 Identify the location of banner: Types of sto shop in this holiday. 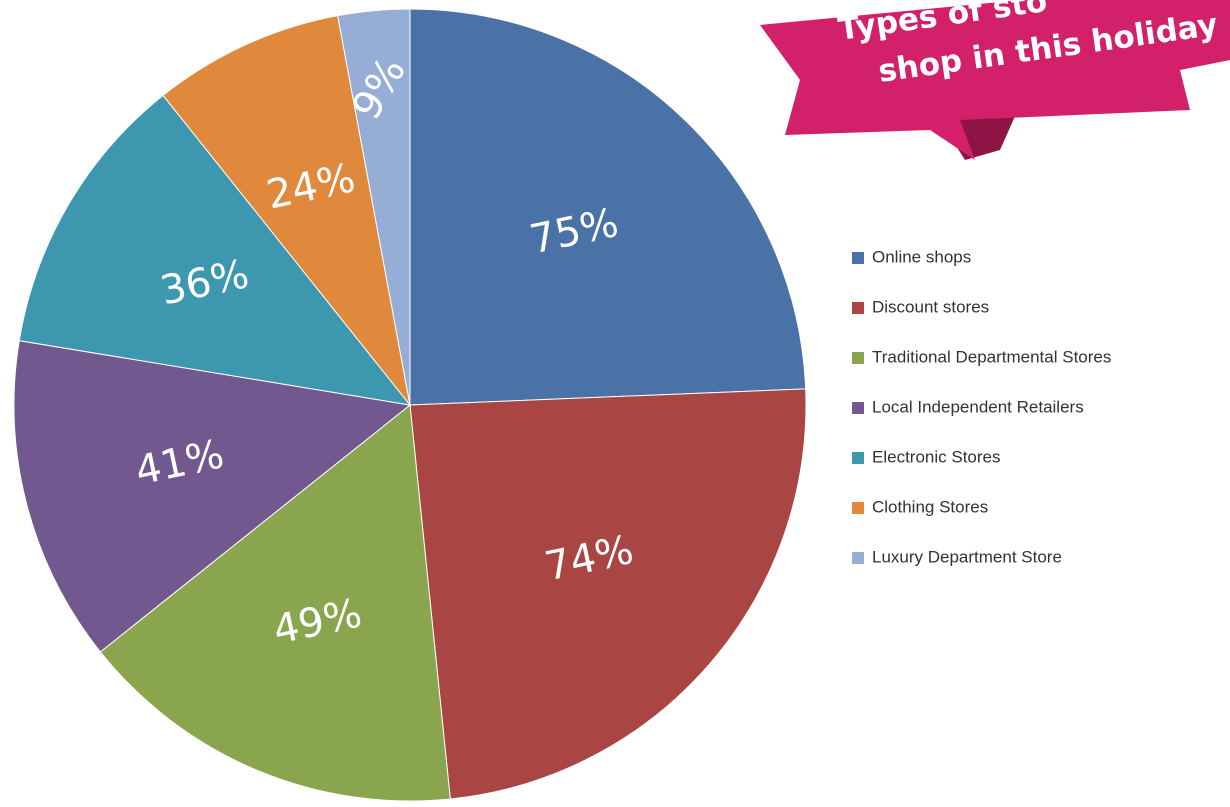
(995, 80).